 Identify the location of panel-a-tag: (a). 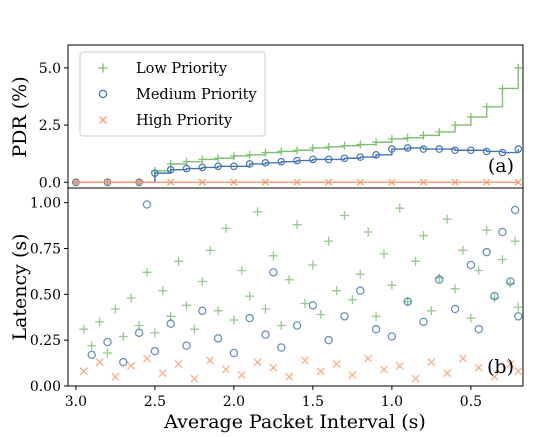
(501, 166).